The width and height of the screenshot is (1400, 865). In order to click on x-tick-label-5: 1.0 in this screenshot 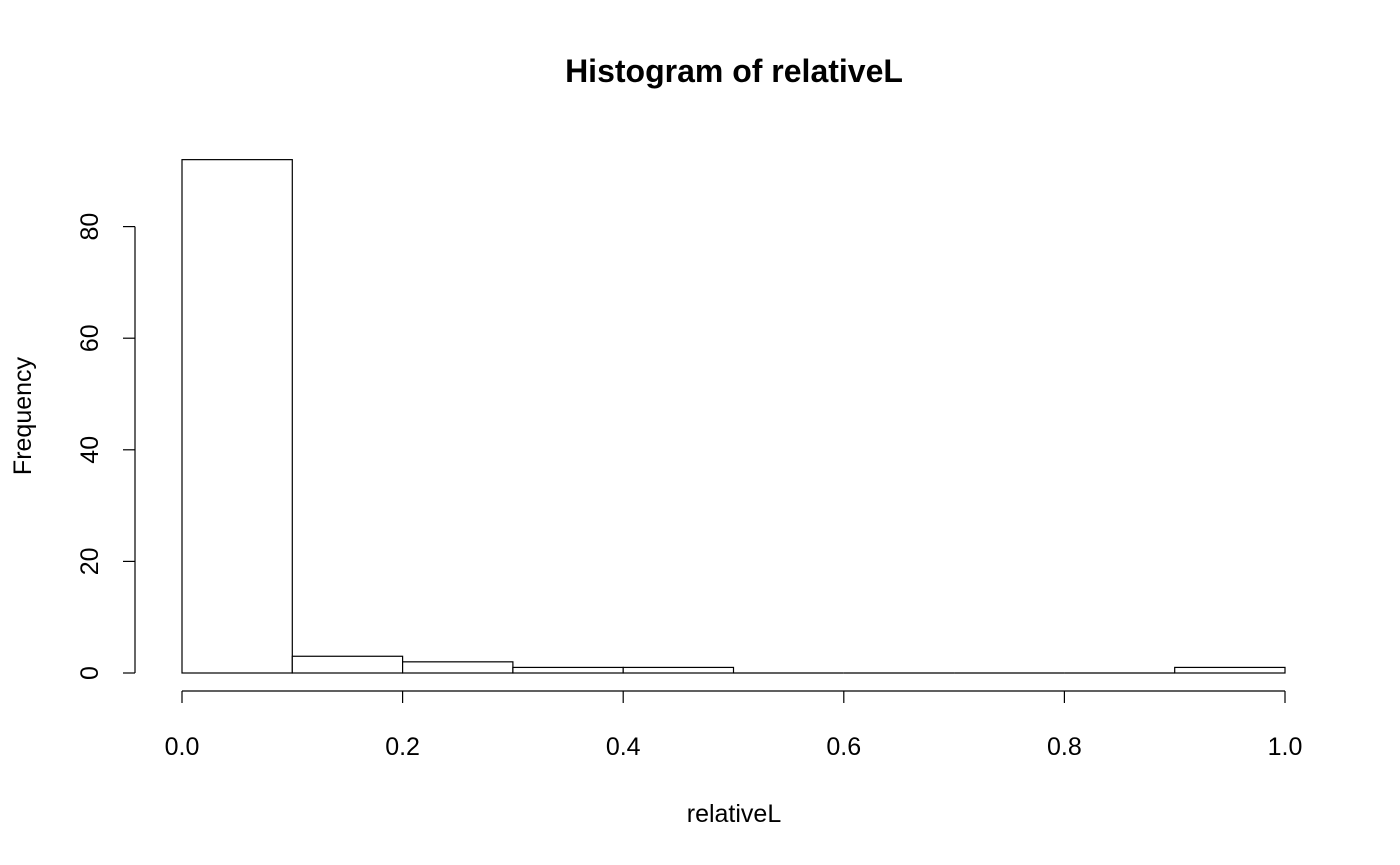, I will do `click(1285, 747)`.